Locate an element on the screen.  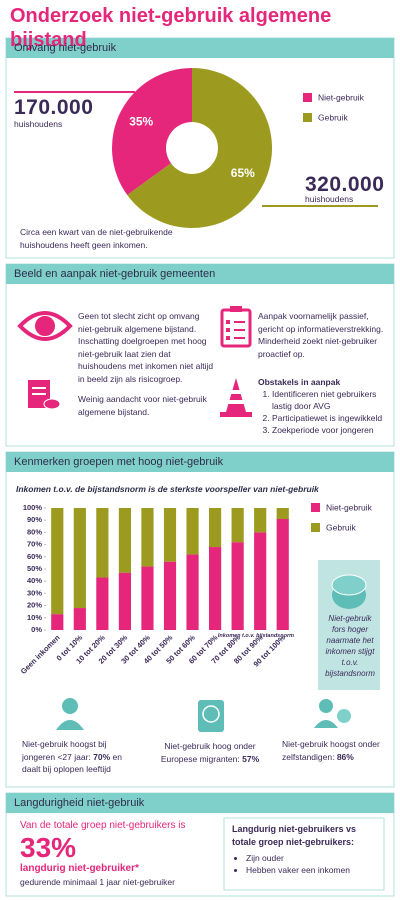
slice-label: 65% is located at coordinates (243, 173).